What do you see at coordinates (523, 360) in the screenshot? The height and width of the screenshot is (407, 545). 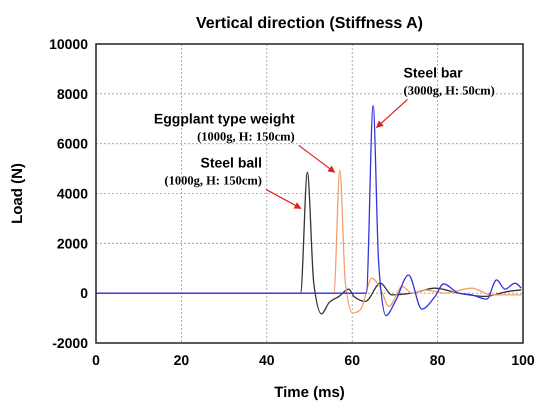 I see `x-tick-label: 100` at bounding box center [523, 360].